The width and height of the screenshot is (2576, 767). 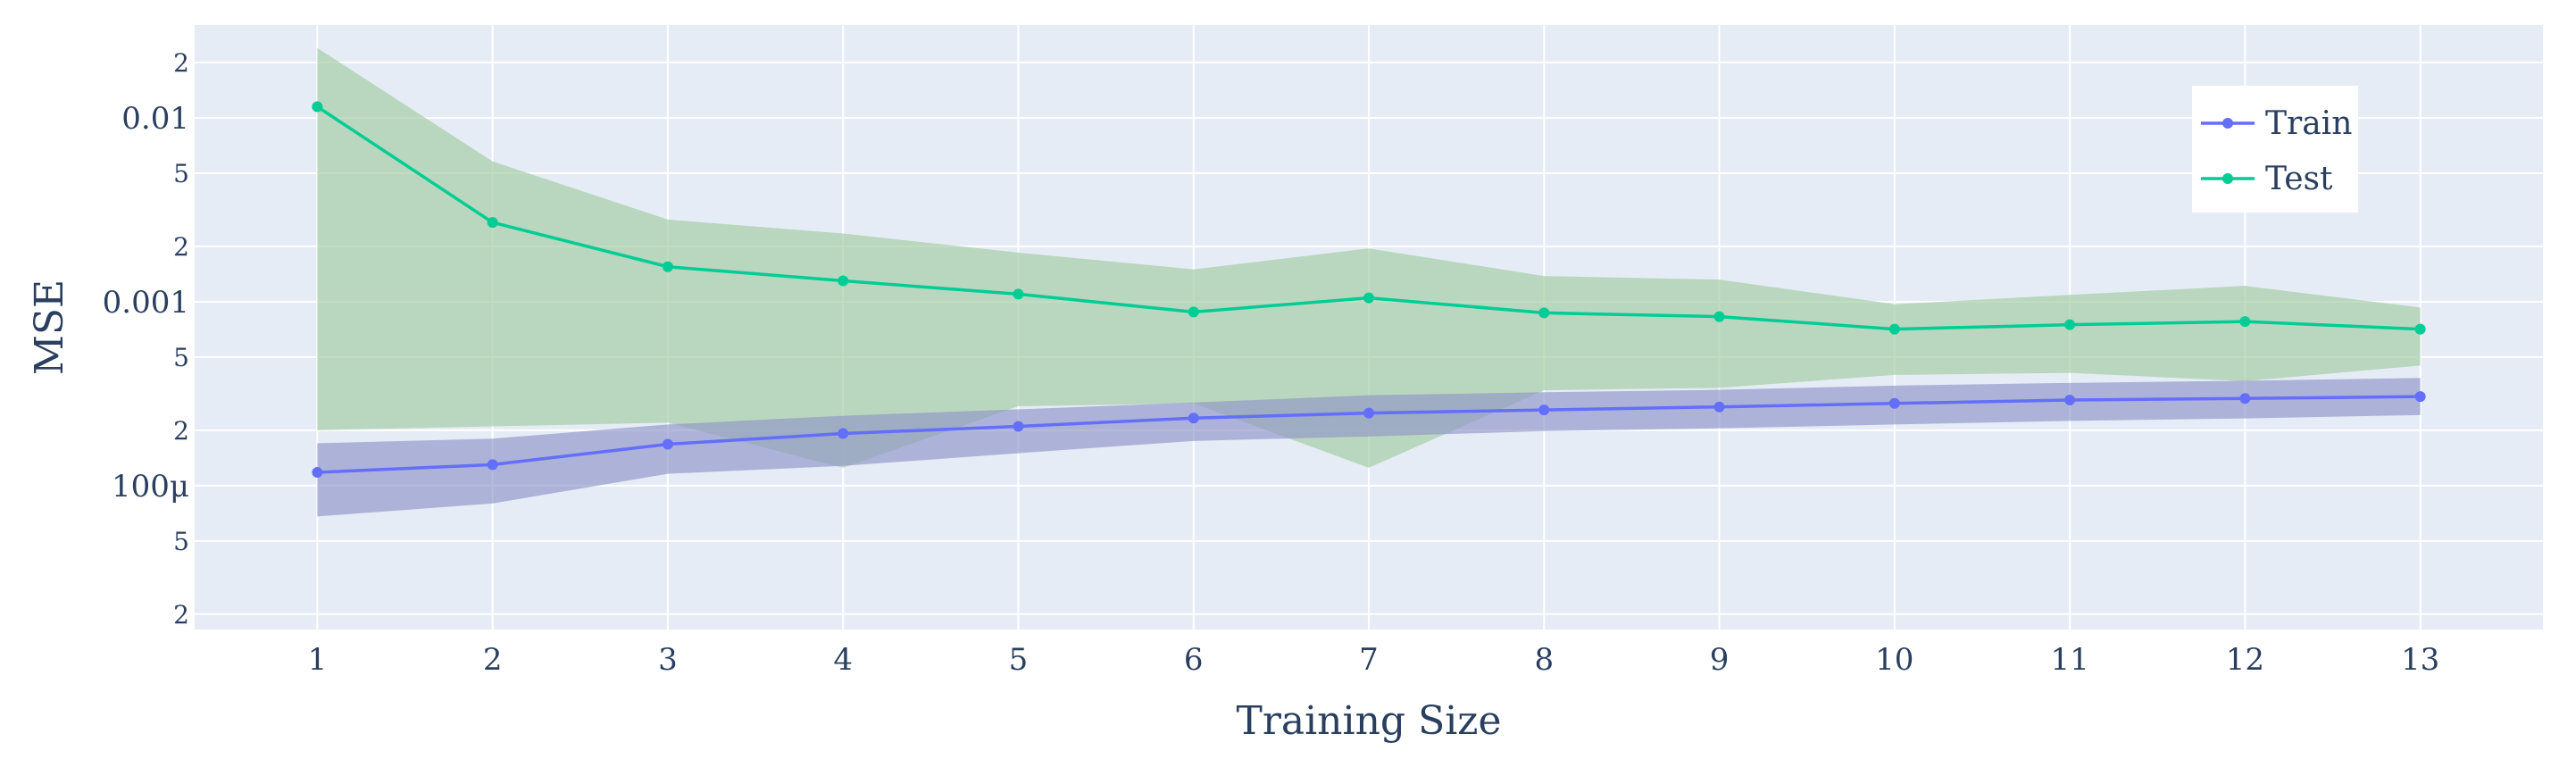 I want to click on x-tick-label: 8, so click(x=1544, y=660).